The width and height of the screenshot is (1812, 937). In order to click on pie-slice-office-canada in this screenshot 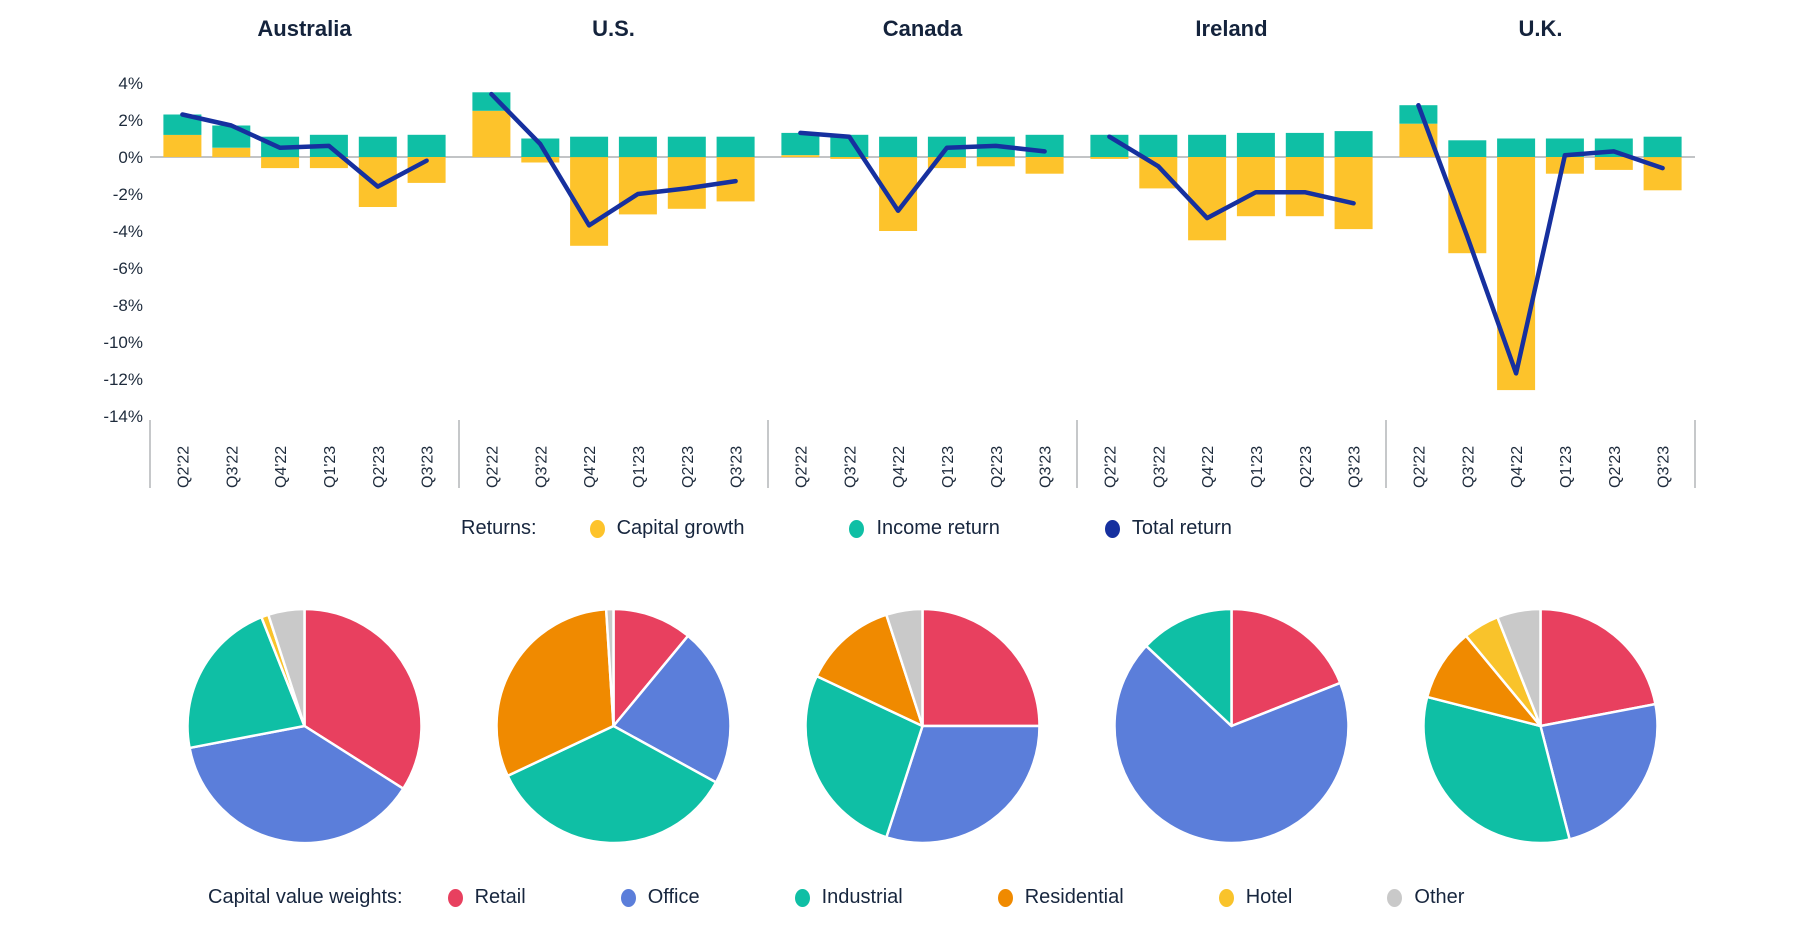, I will do `click(963, 784)`.